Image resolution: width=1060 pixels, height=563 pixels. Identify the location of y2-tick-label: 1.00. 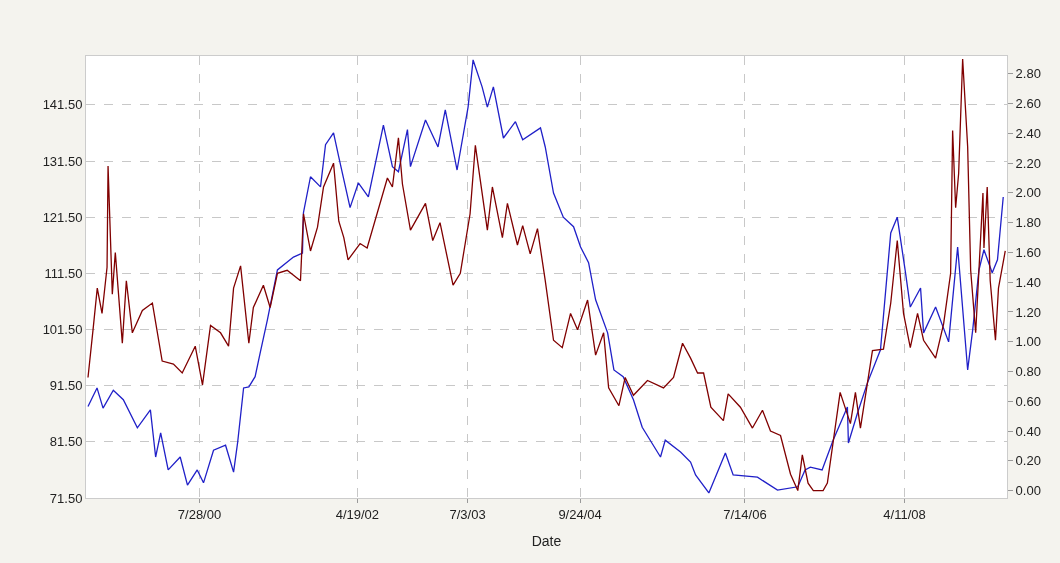
(1028, 342).